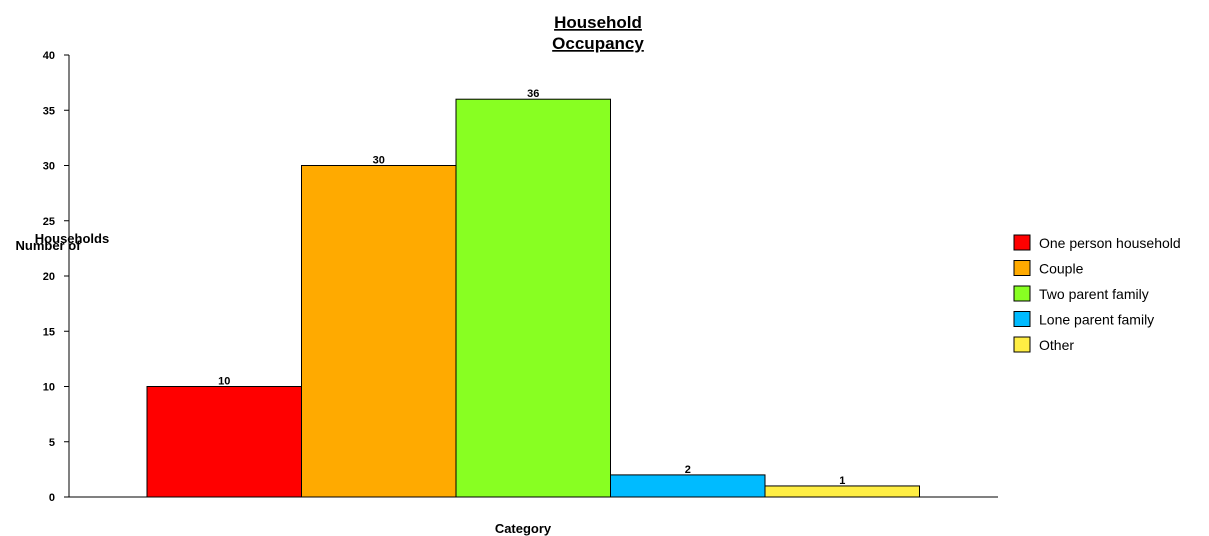 This screenshot has height=536, width=1209. Describe the element at coordinates (1056, 345) in the screenshot. I see `legend-label: Other` at that location.